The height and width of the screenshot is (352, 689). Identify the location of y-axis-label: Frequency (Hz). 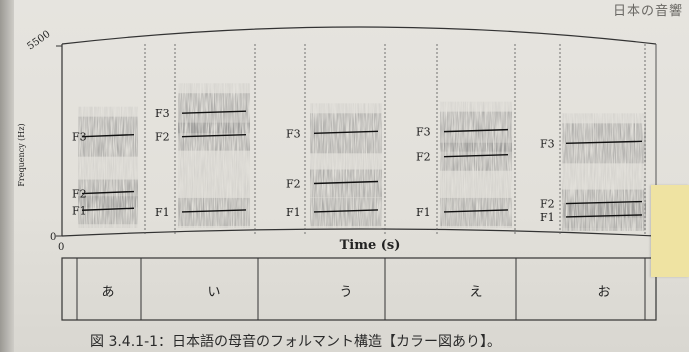
(21, 154).